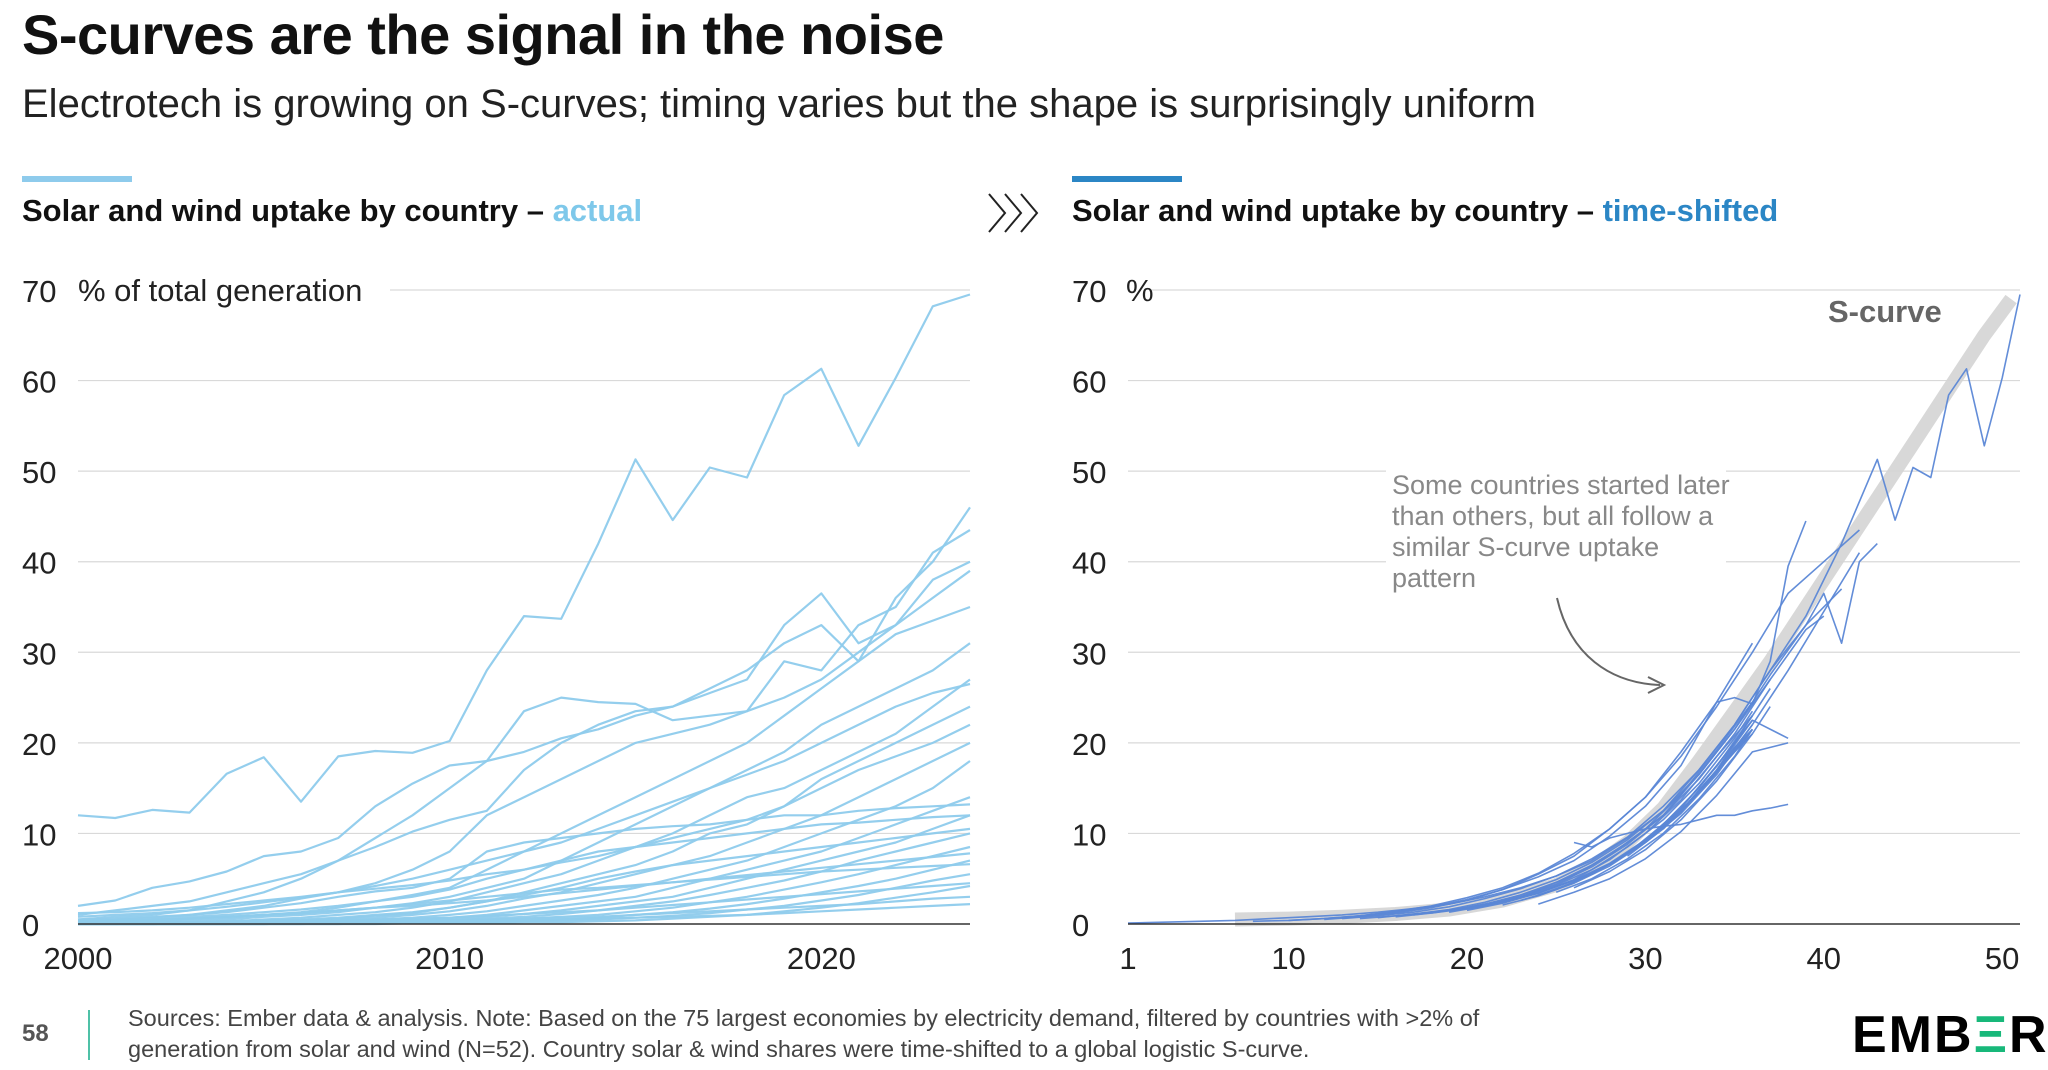 The width and height of the screenshot is (2048, 1070). I want to click on shifted-x-tick-label: 30, so click(1645, 958).